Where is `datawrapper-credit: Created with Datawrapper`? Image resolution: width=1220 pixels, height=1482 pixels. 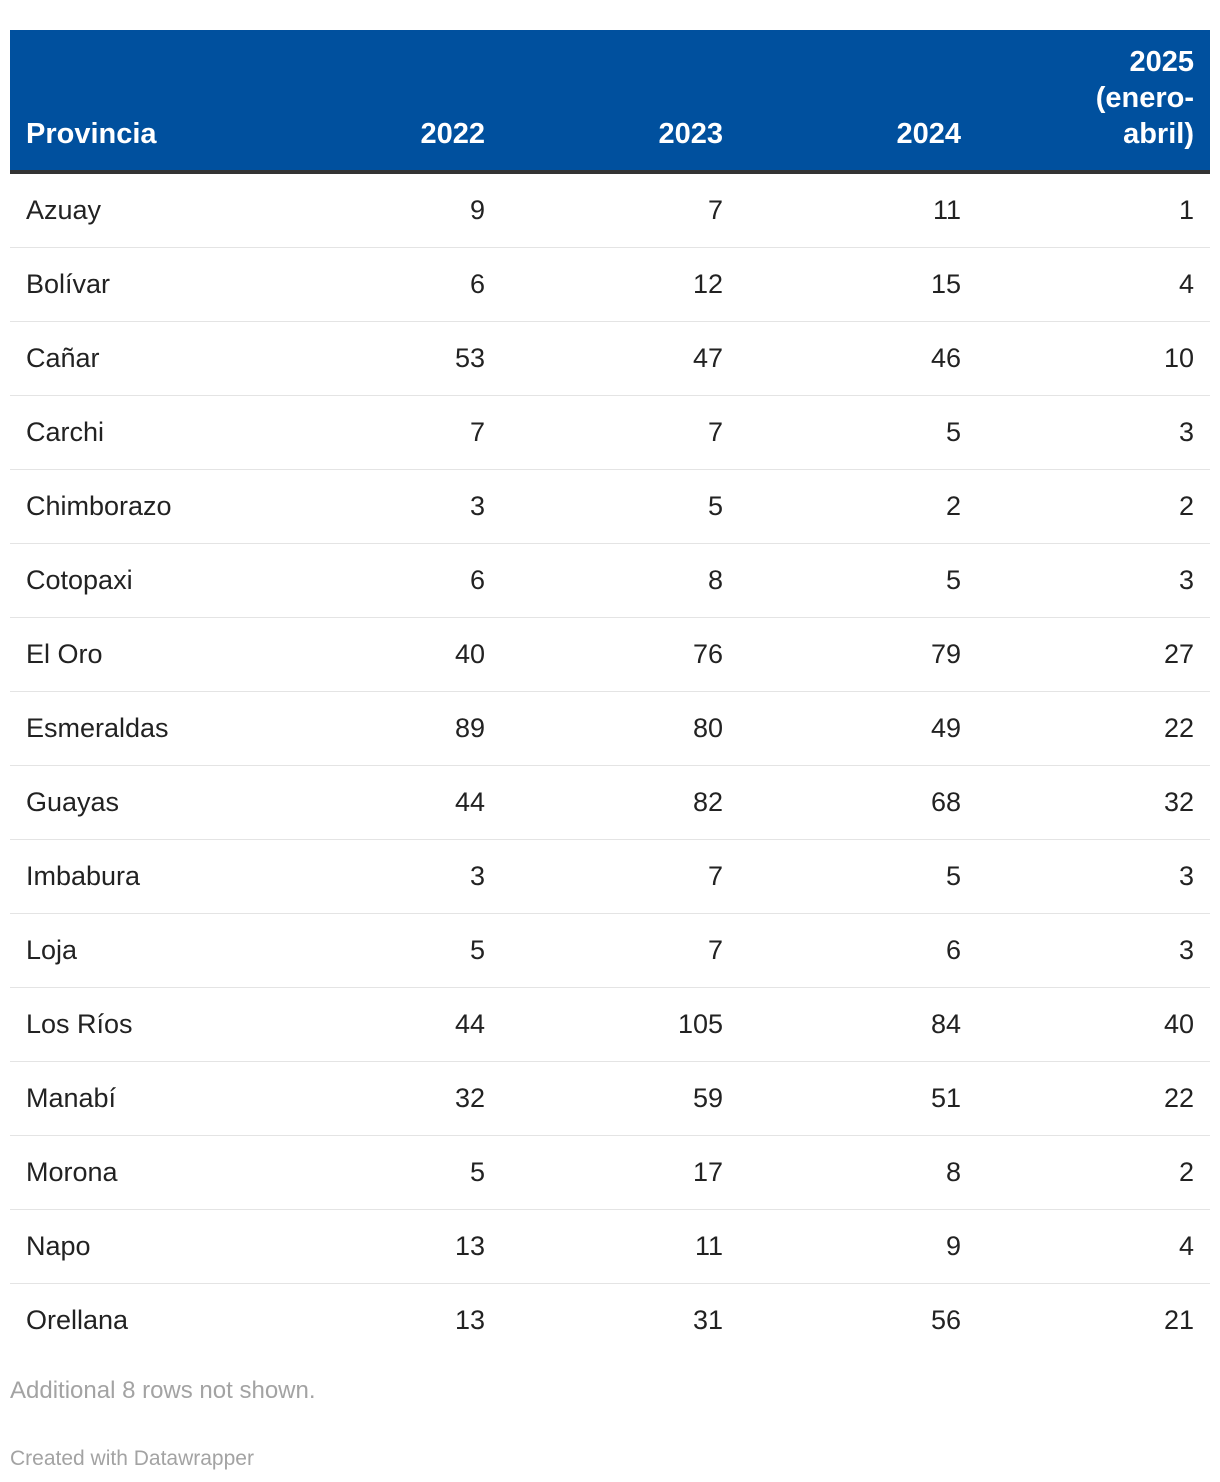
datawrapper-credit: Created with Datawrapper is located at coordinates (132, 1458).